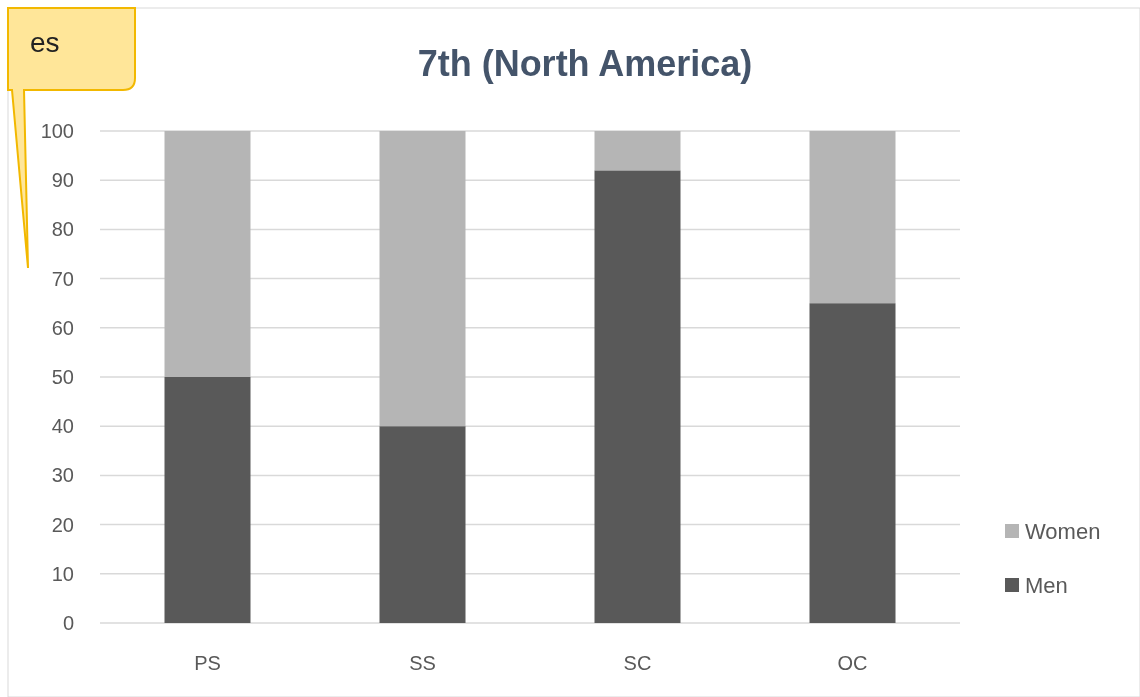 The height and width of the screenshot is (697, 1140). Describe the element at coordinates (62, 475) in the screenshot. I see `y-tick-label: 30` at that location.